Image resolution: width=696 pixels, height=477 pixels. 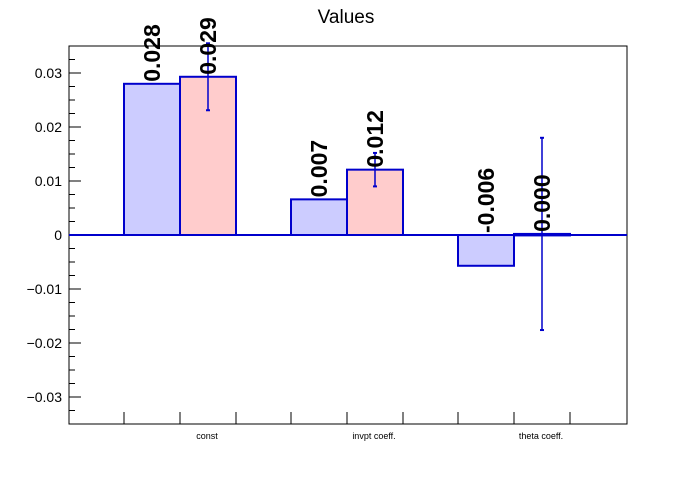 I want to click on y-tick-label: 0.03, so click(x=48, y=73).